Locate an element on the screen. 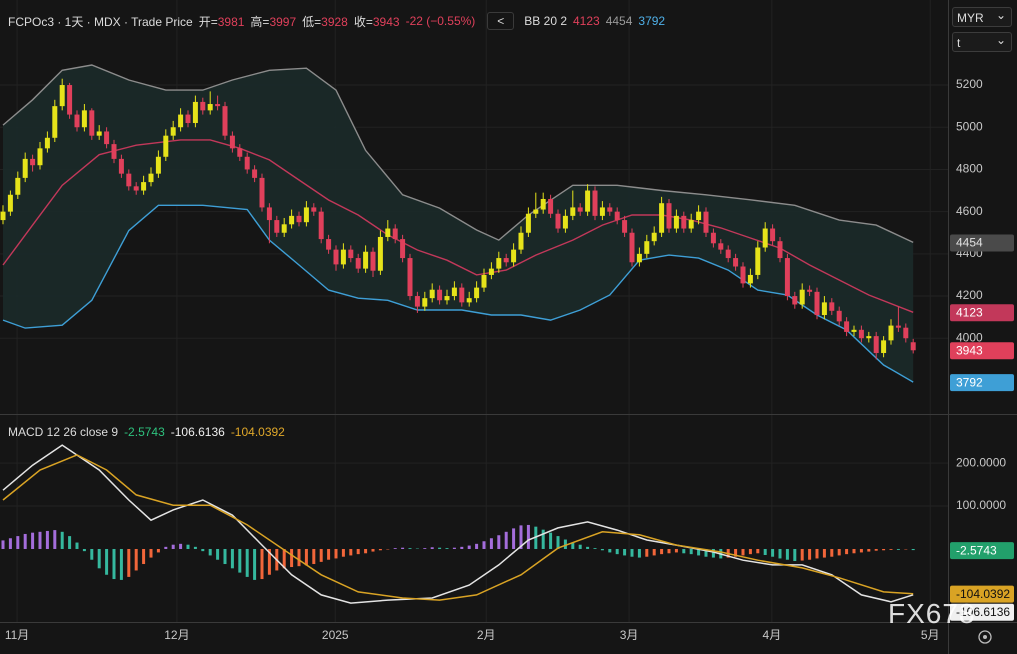  currency-select: MYR is located at coordinates (982, 17).